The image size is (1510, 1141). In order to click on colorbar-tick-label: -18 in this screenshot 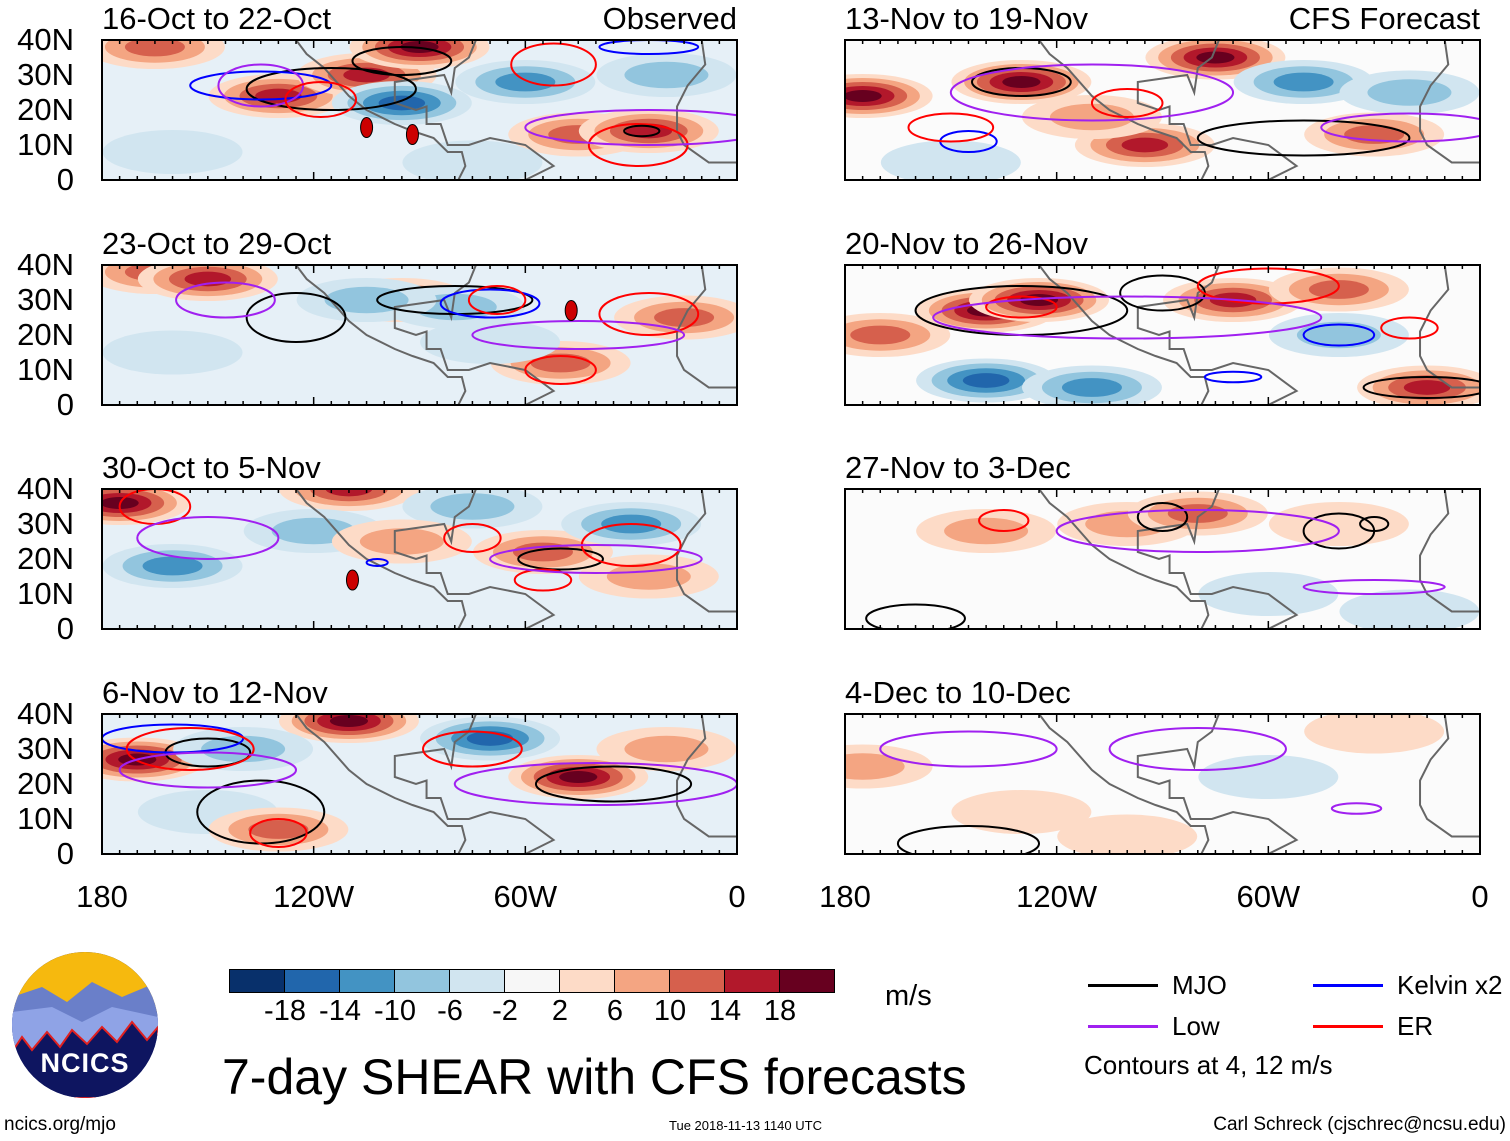, I will do `click(285, 1011)`.